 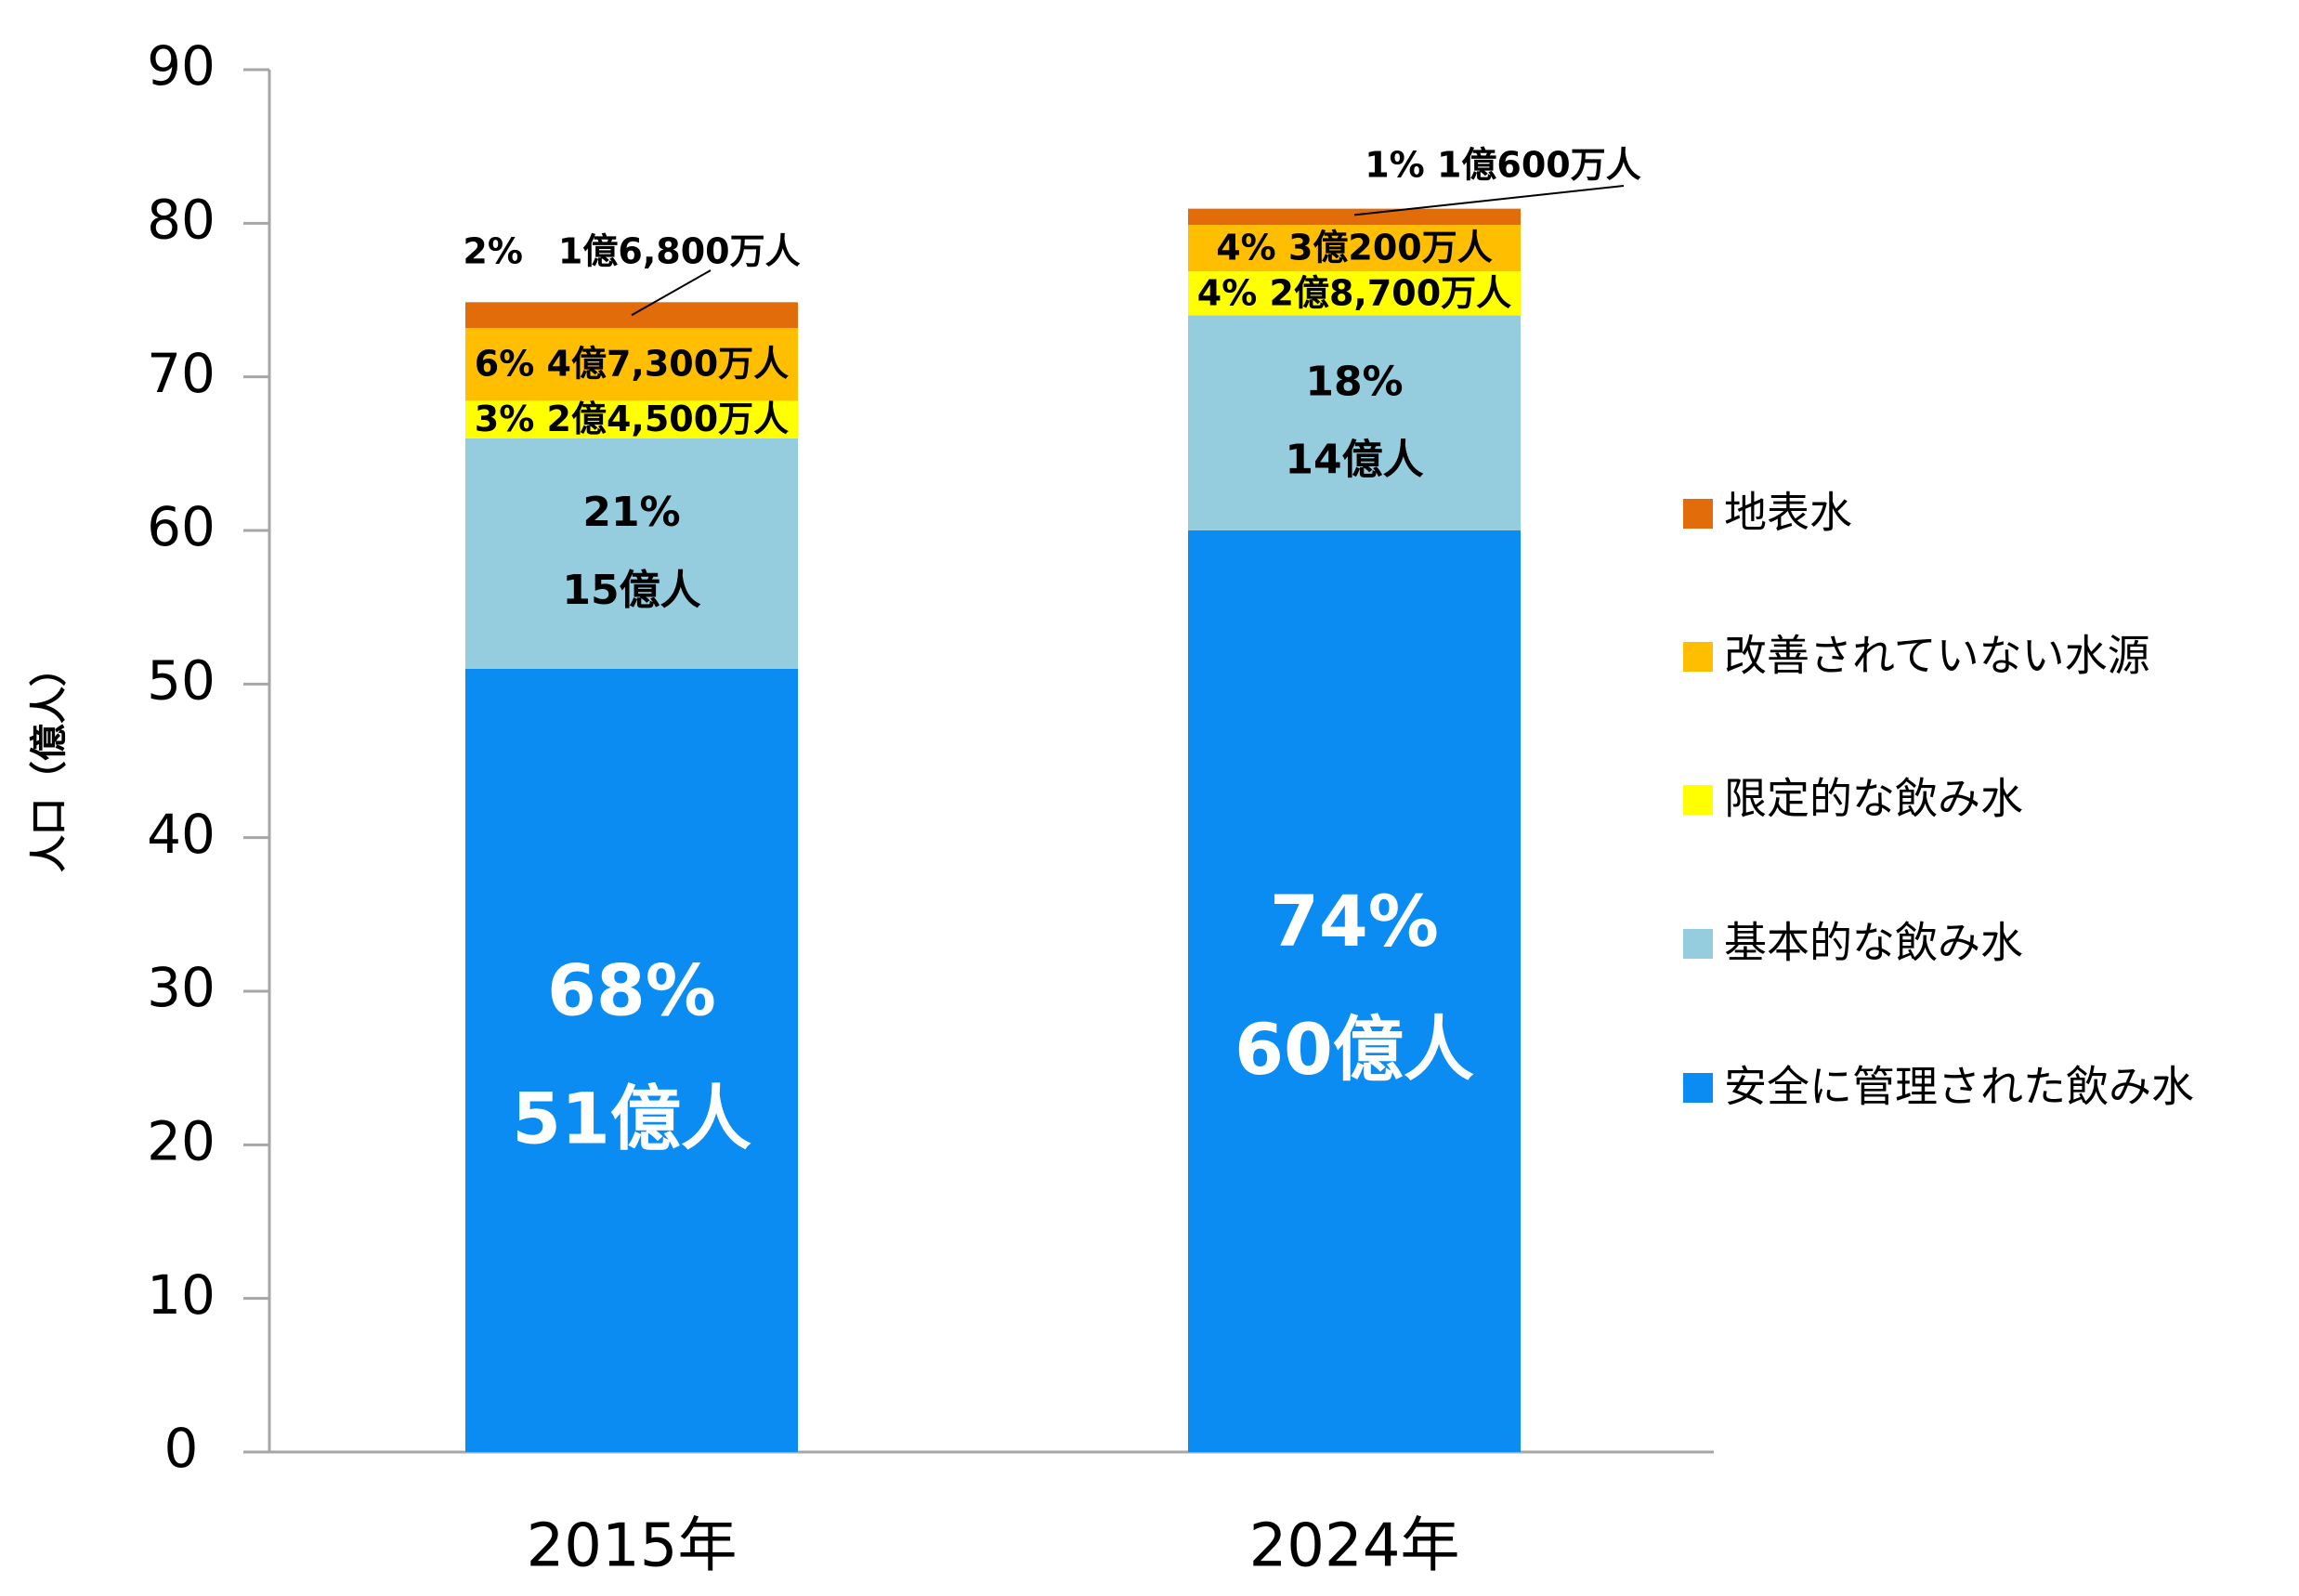 I want to click on y-tick-label: 30, so click(x=181, y=987).